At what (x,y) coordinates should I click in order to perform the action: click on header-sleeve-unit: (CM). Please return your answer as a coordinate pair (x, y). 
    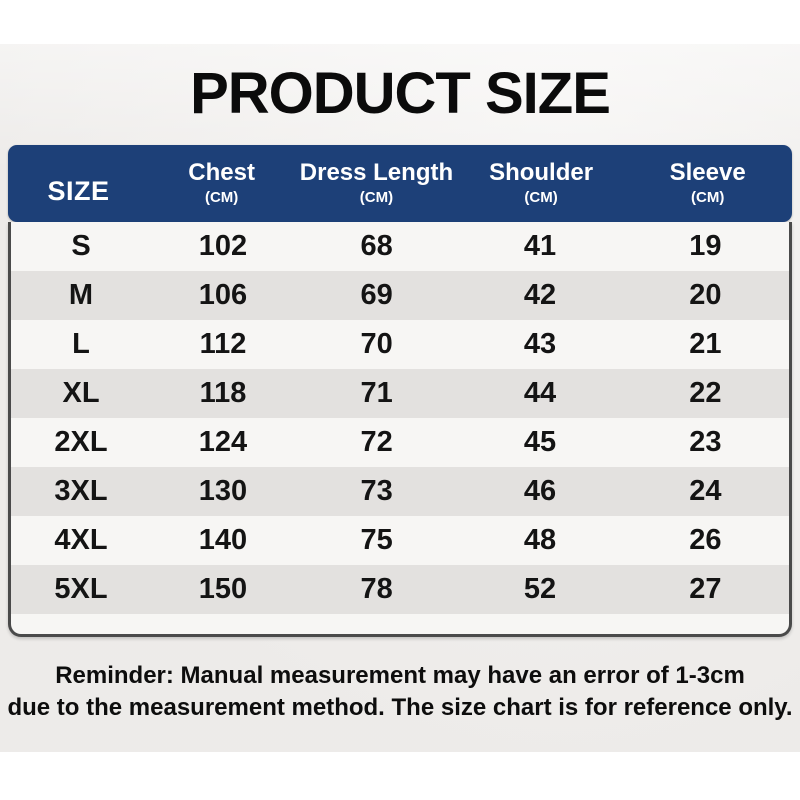
    Looking at the image, I should click on (708, 197).